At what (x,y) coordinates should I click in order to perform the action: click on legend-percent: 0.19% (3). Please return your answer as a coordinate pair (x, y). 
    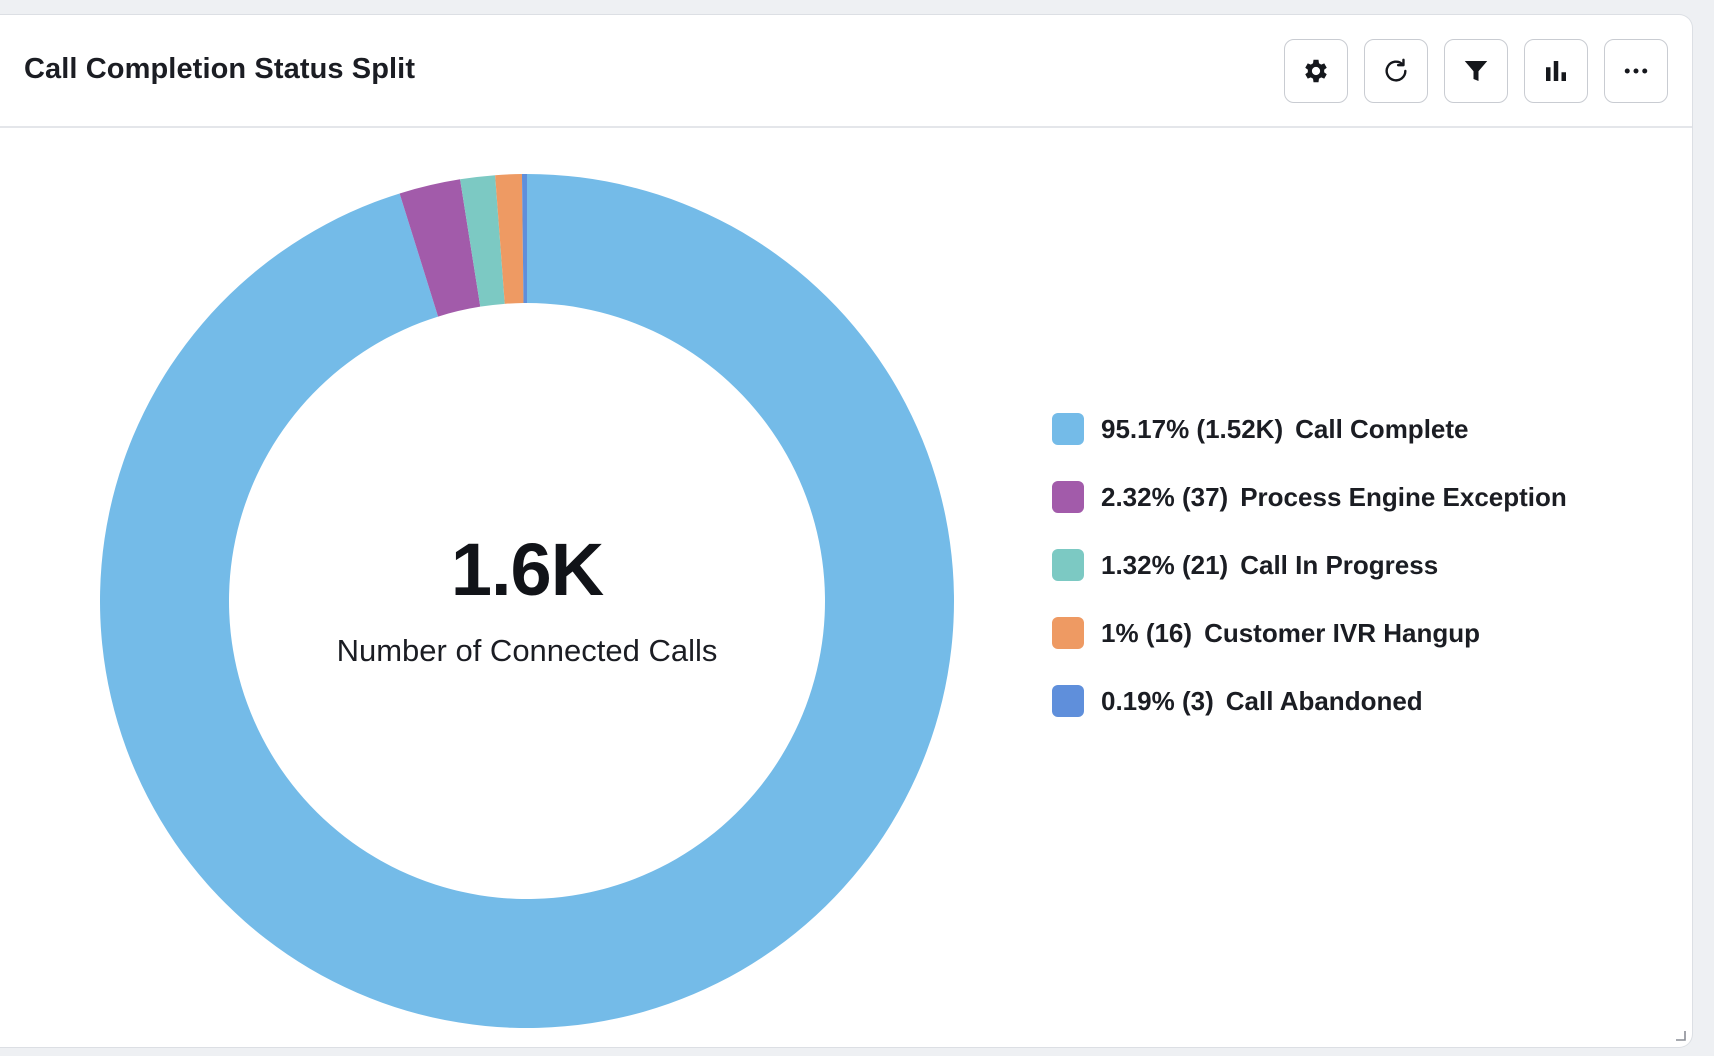
    Looking at the image, I should click on (1157, 700).